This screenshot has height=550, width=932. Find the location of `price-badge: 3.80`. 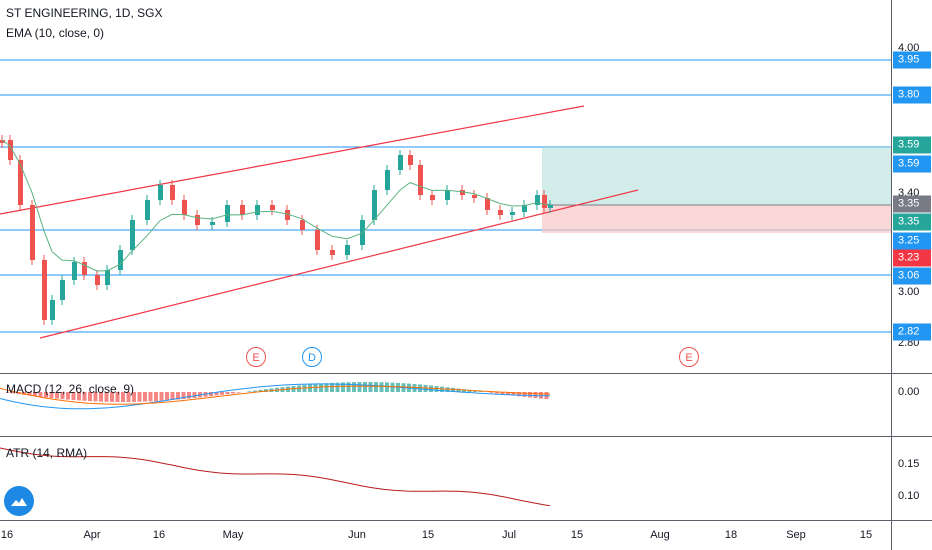

price-badge: 3.80 is located at coordinates (912, 95).